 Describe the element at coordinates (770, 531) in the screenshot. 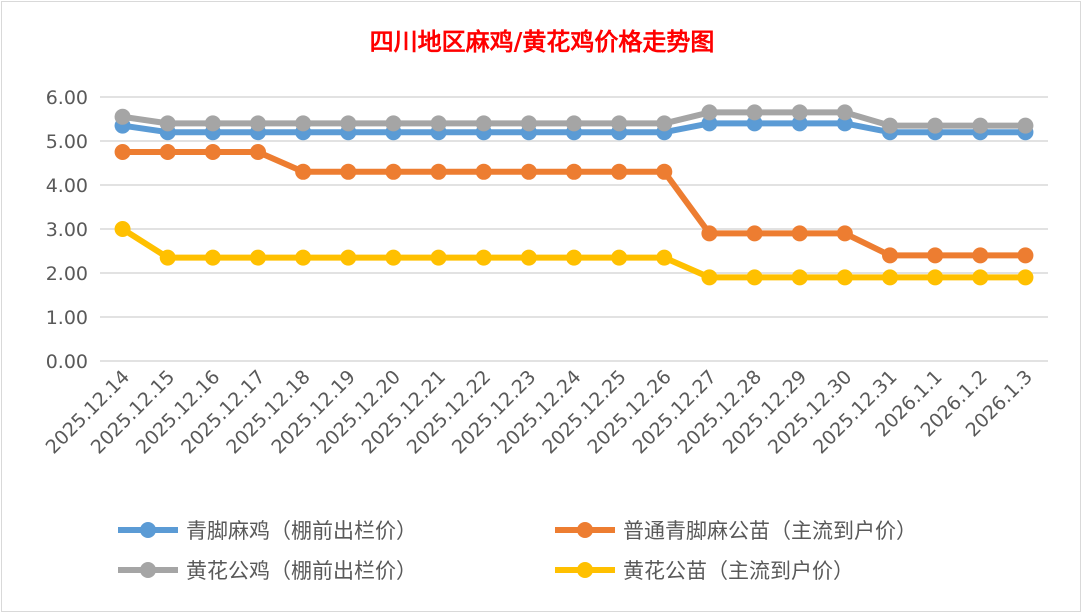

I see `legend-label: 普通青脚麻公苗（主流到户价）` at that location.